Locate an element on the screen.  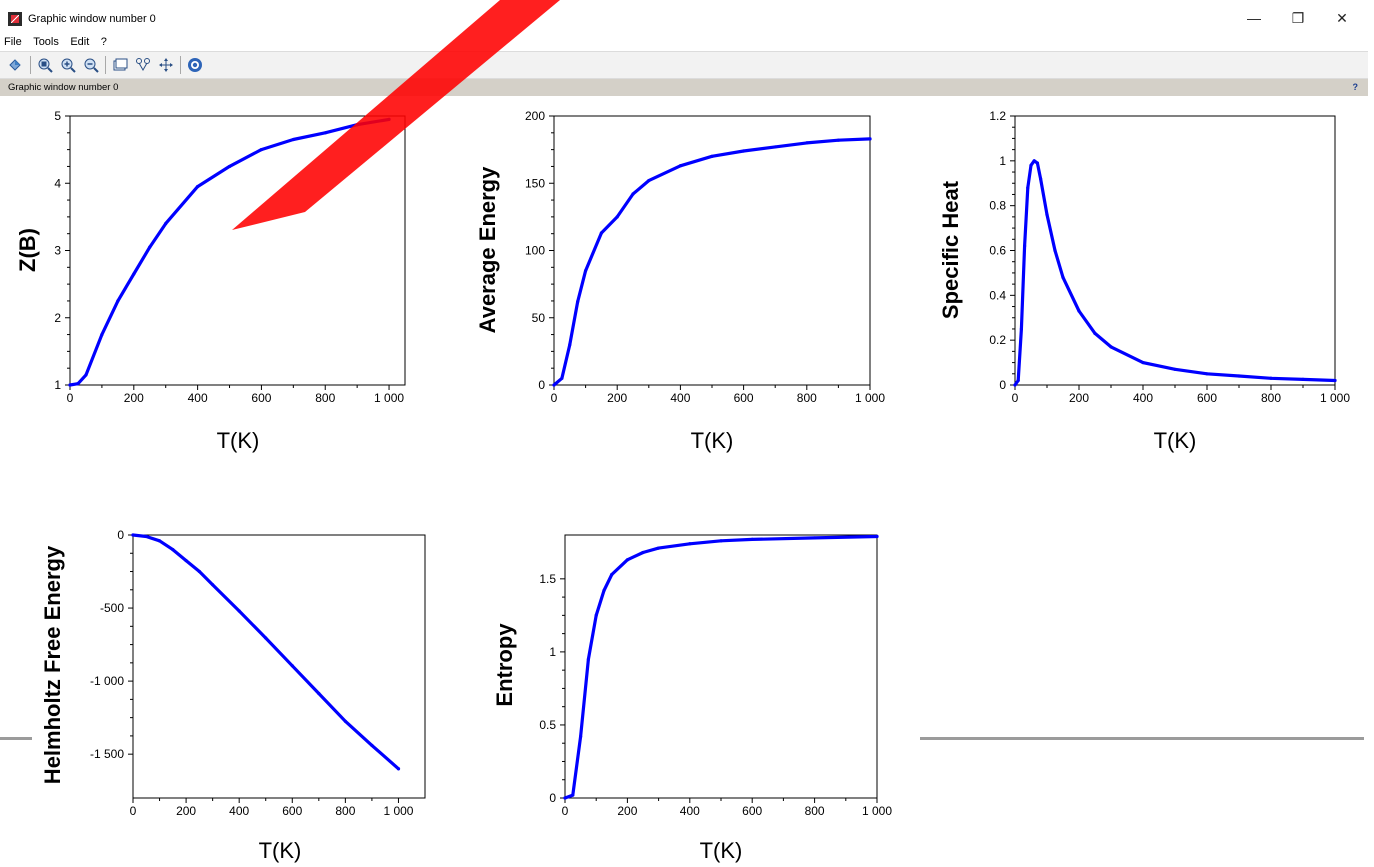
datatip-button is located at coordinates (143, 65).